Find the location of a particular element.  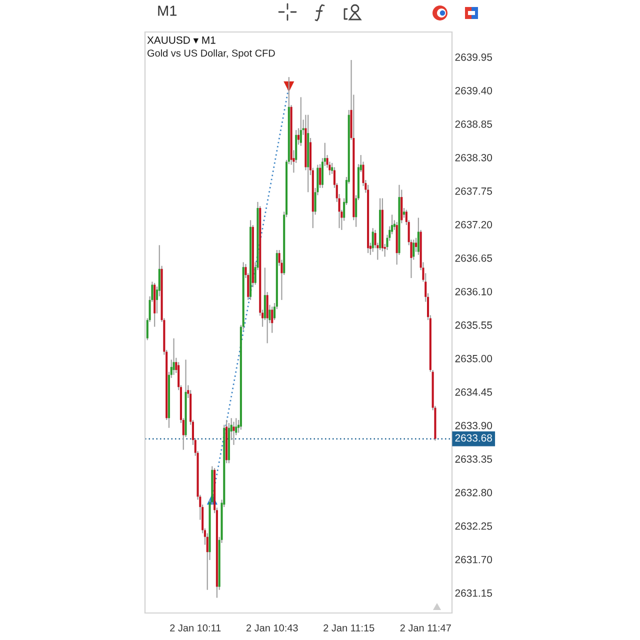

y-tick-label: 2632.80 is located at coordinates (473, 492).